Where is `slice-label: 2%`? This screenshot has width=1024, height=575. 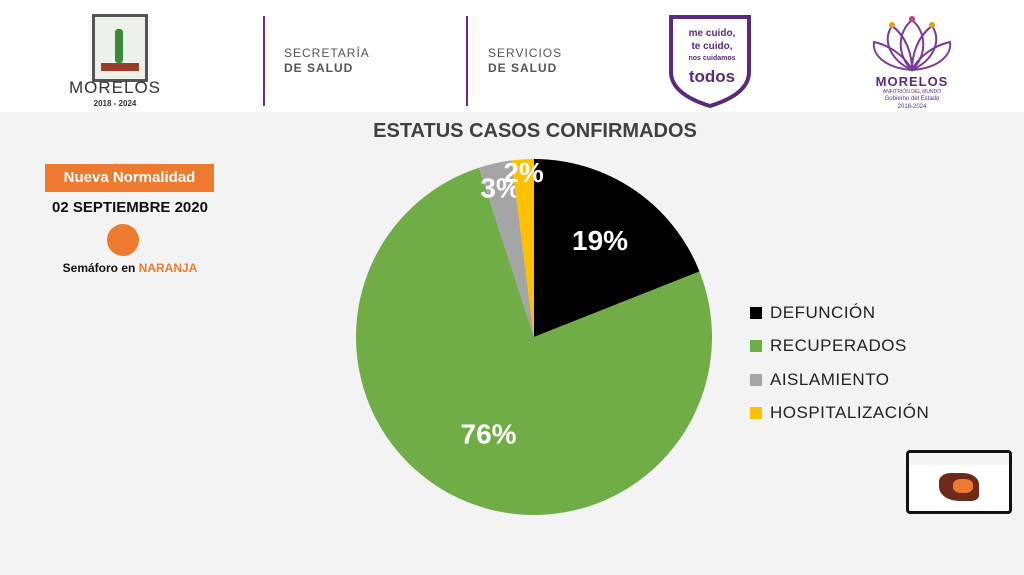
slice-label: 2% is located at coordinates (523, 172).